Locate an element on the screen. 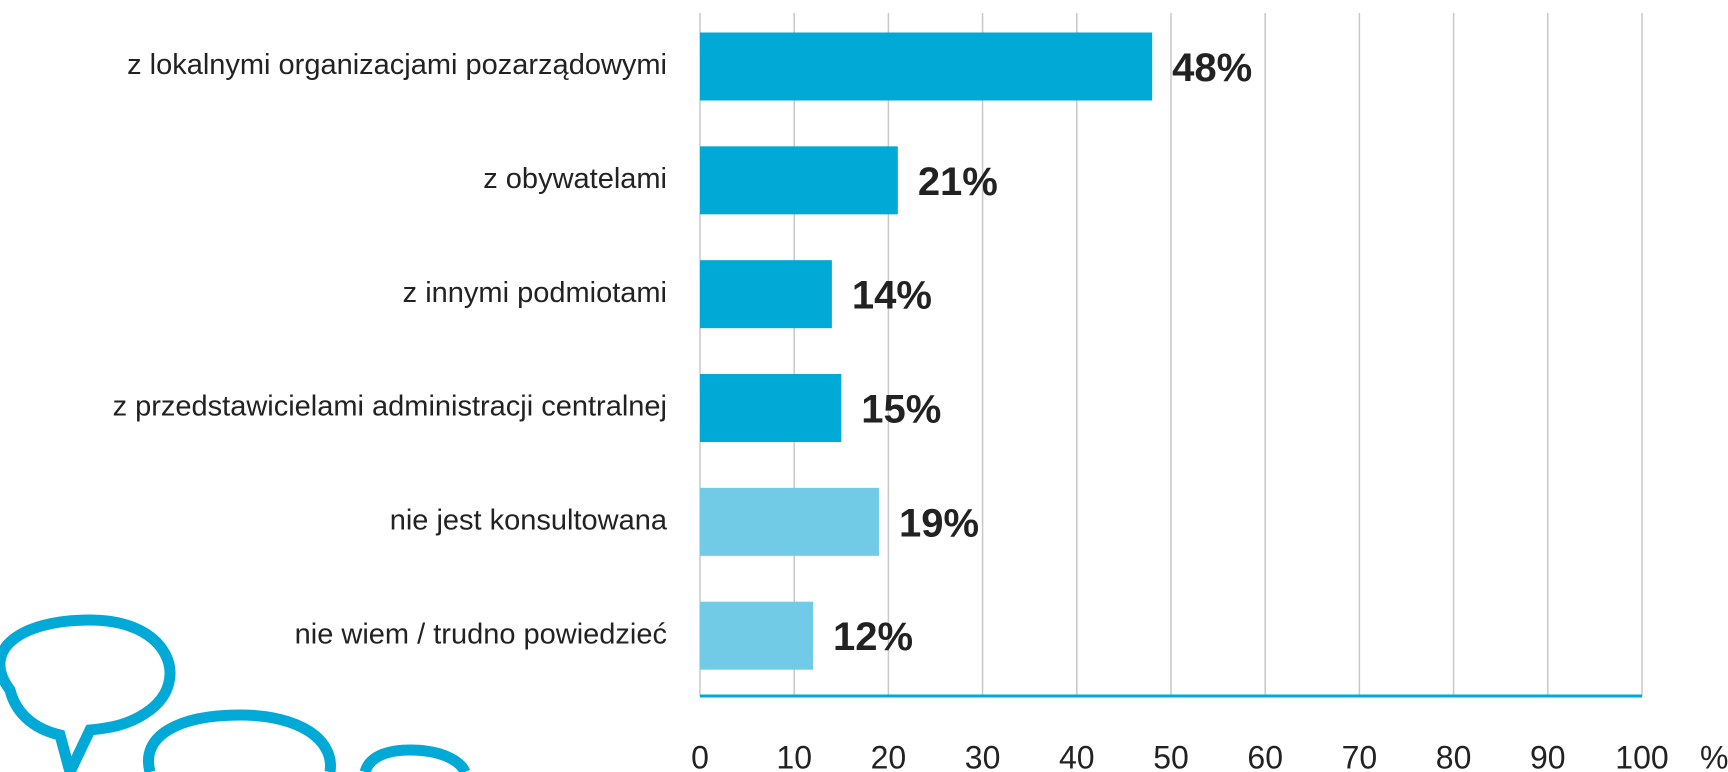 The width and height of the screenshot is (1728, 772). category-label: nie wiem / trudno powiedzieć is located at coordinates (481, 634).